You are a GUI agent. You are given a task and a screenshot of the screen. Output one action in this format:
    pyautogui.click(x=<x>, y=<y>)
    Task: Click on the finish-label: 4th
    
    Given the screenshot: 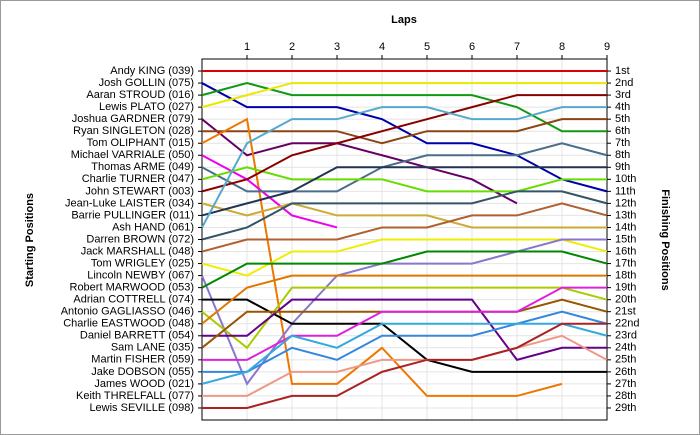 What is the action you would take?
    pyautogui.click(x=622, y=107)
    